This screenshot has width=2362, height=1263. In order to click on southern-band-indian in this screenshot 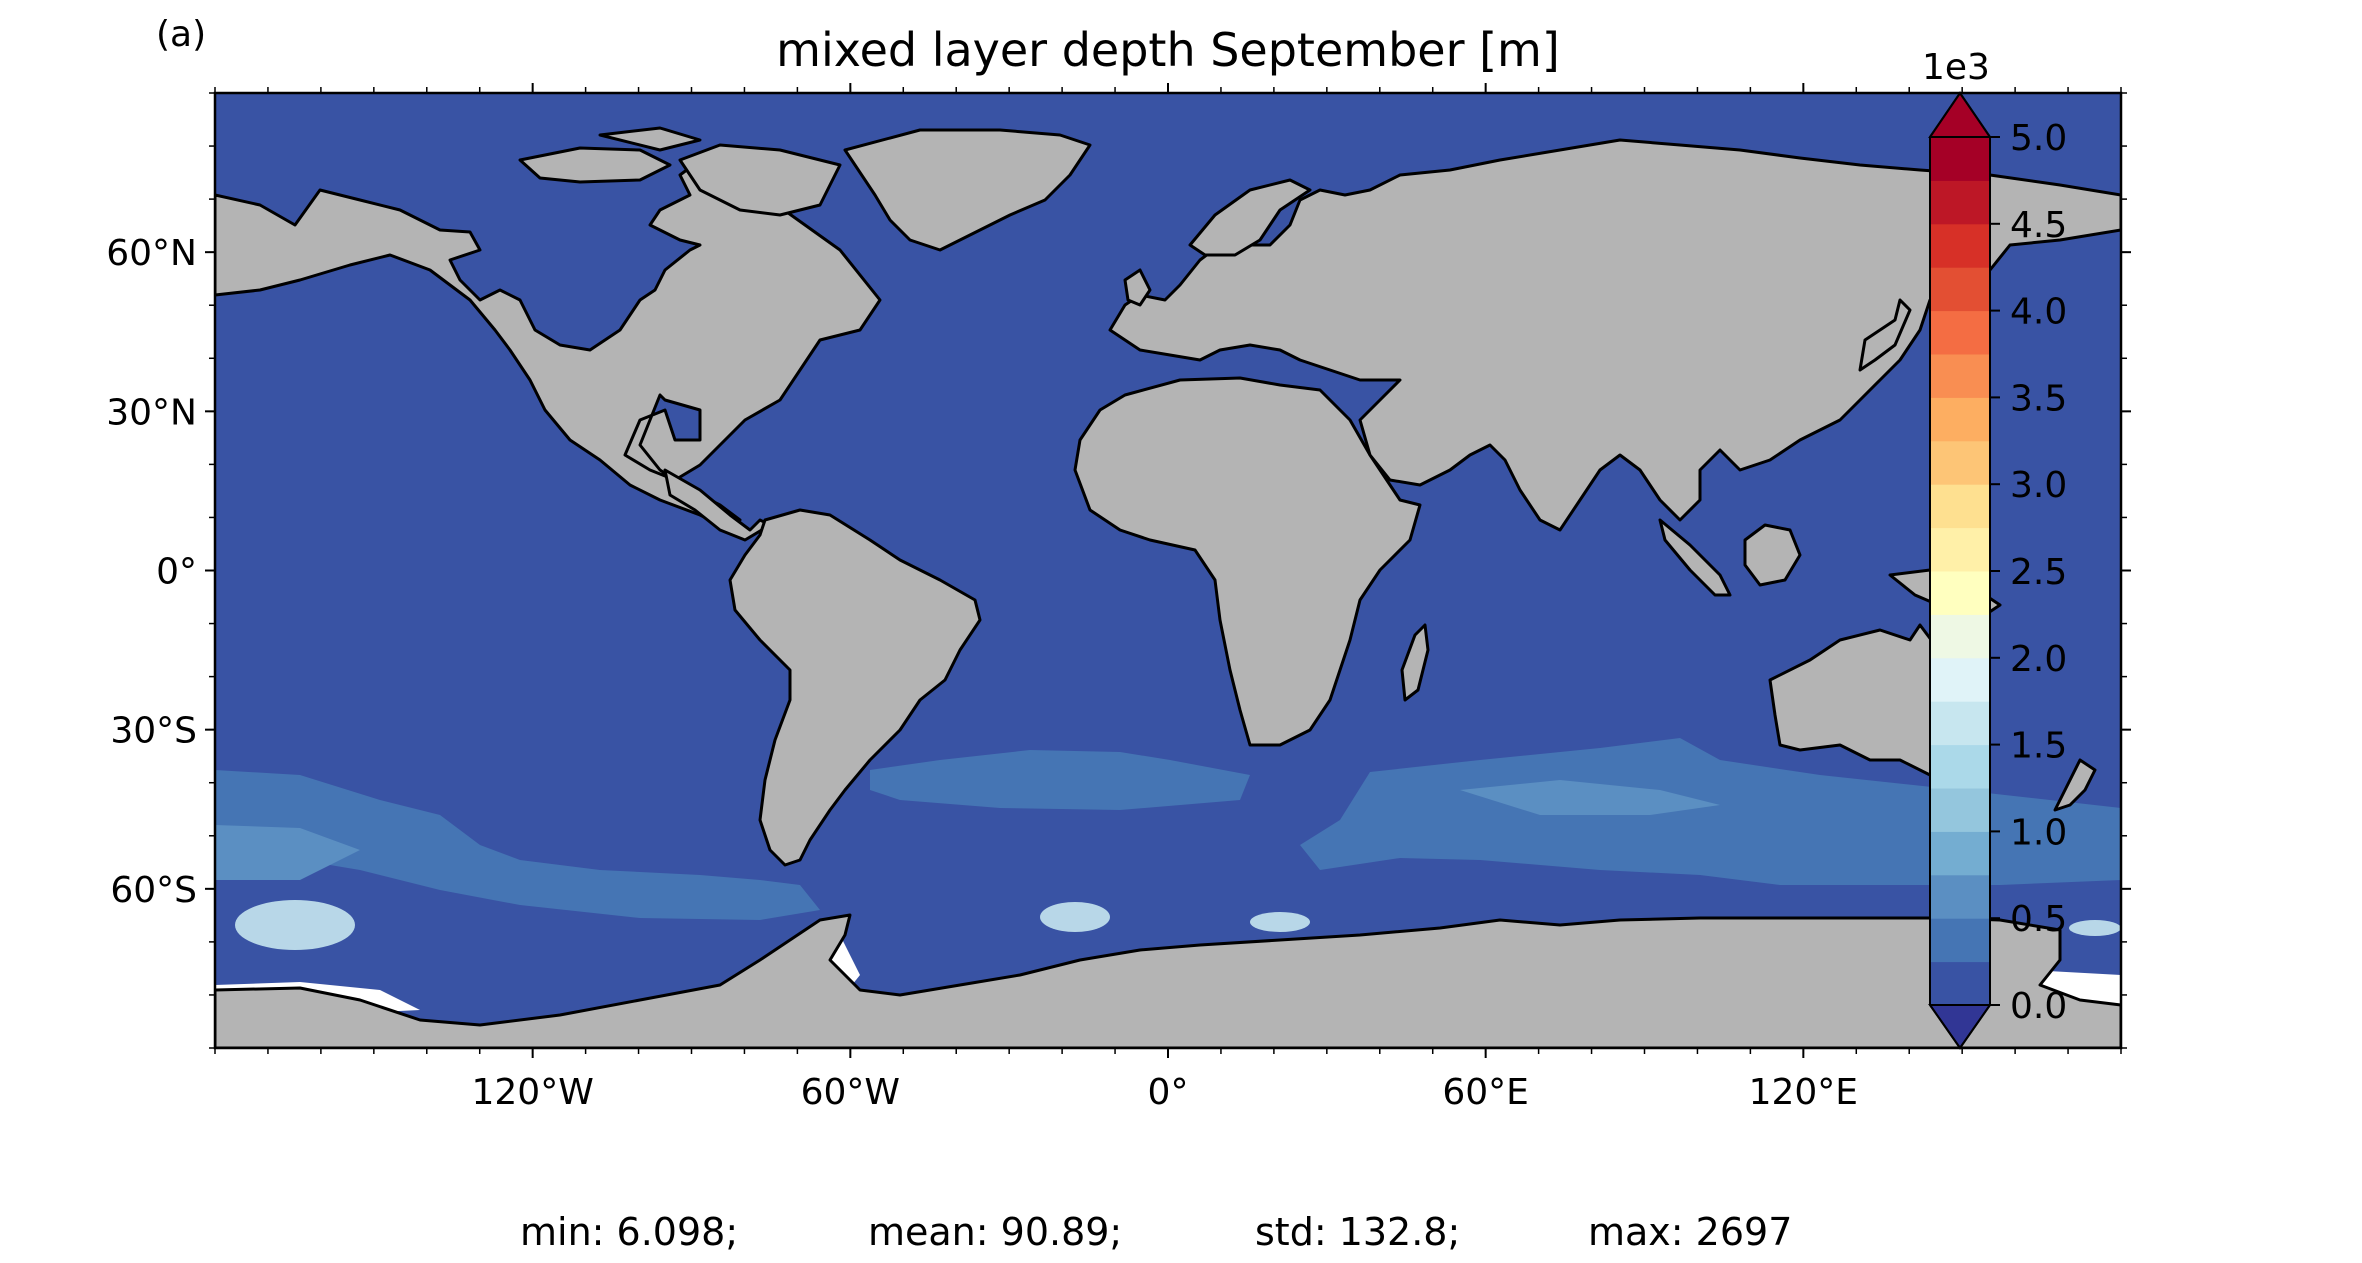, I will do `click(1710, 811)`.